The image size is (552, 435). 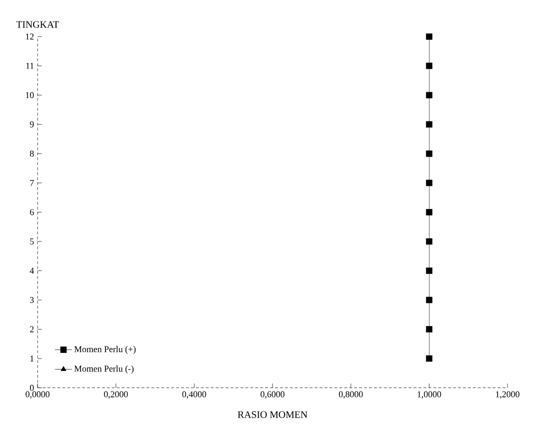 What do you see at coordinates (430, 394) in the screenshot?
I see `x-tick-label: 1,0000` at bounding box center [430, 394].